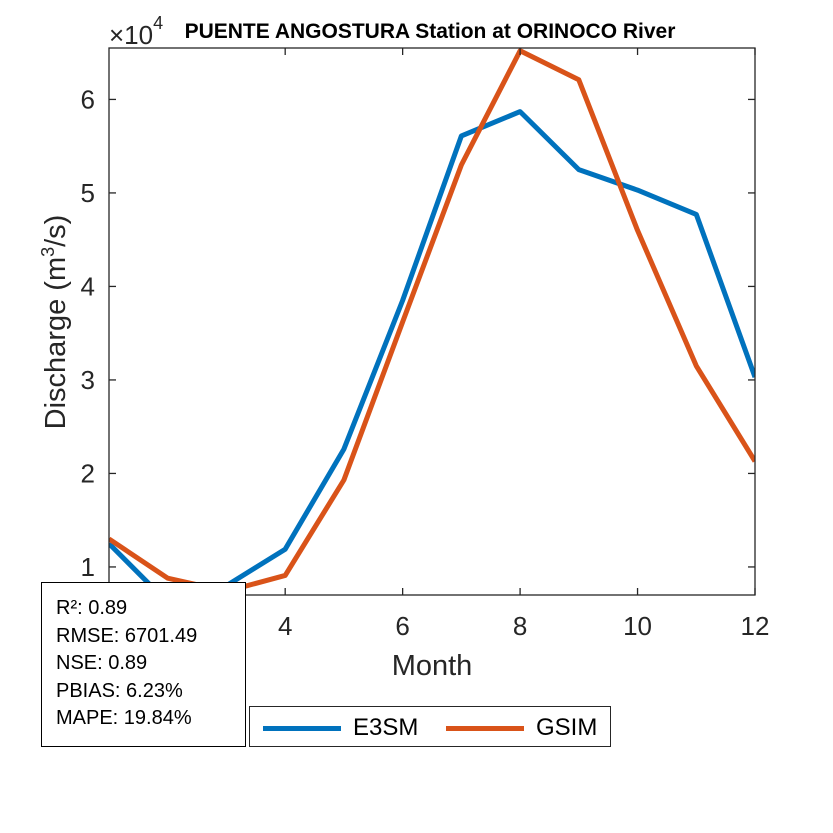 Image resolution: width=833 pixels, height=833 pixels. I want to click on y-multiplier-base: ×10, so click(131, 35).